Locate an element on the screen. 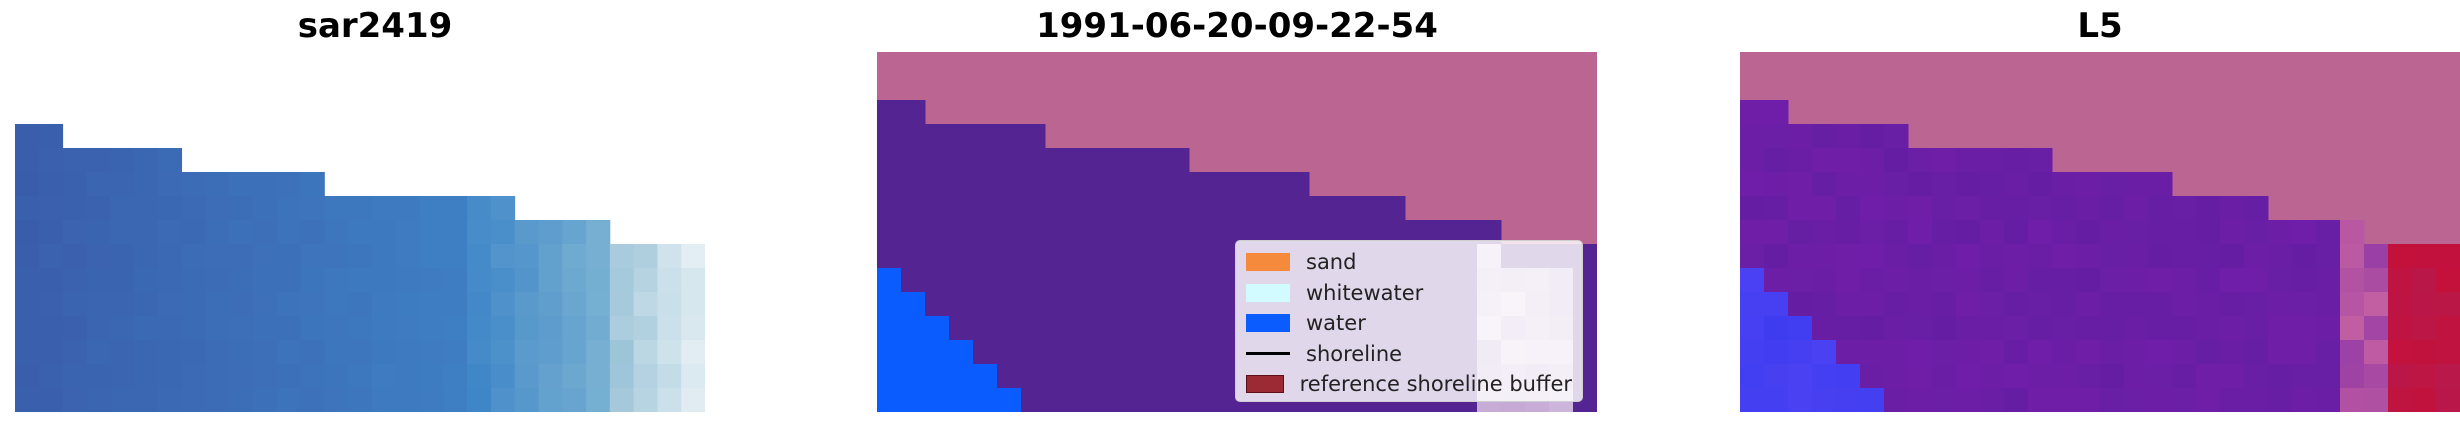 The image size is (2460, 425). whitewater-swatch is located at coordinates (1268, 292).